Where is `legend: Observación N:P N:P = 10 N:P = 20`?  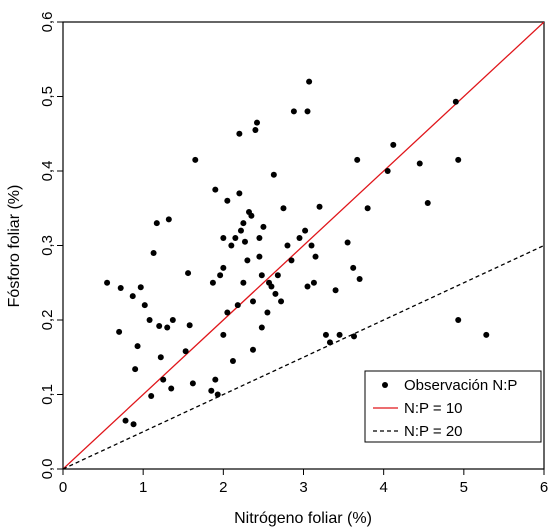
legend: Observación N:P N:P = 10 N:P = 20 is located at coordinates (453, 406).